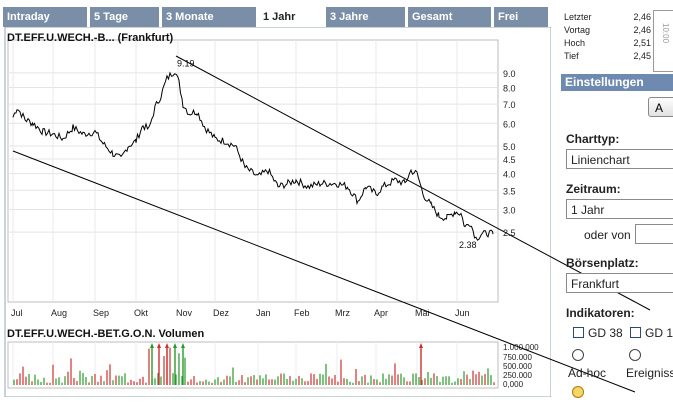 The image size is (673, 402). Describe the element at coordinates (221, 313) in the screenshot. I see `month-label: Dez` at that location.